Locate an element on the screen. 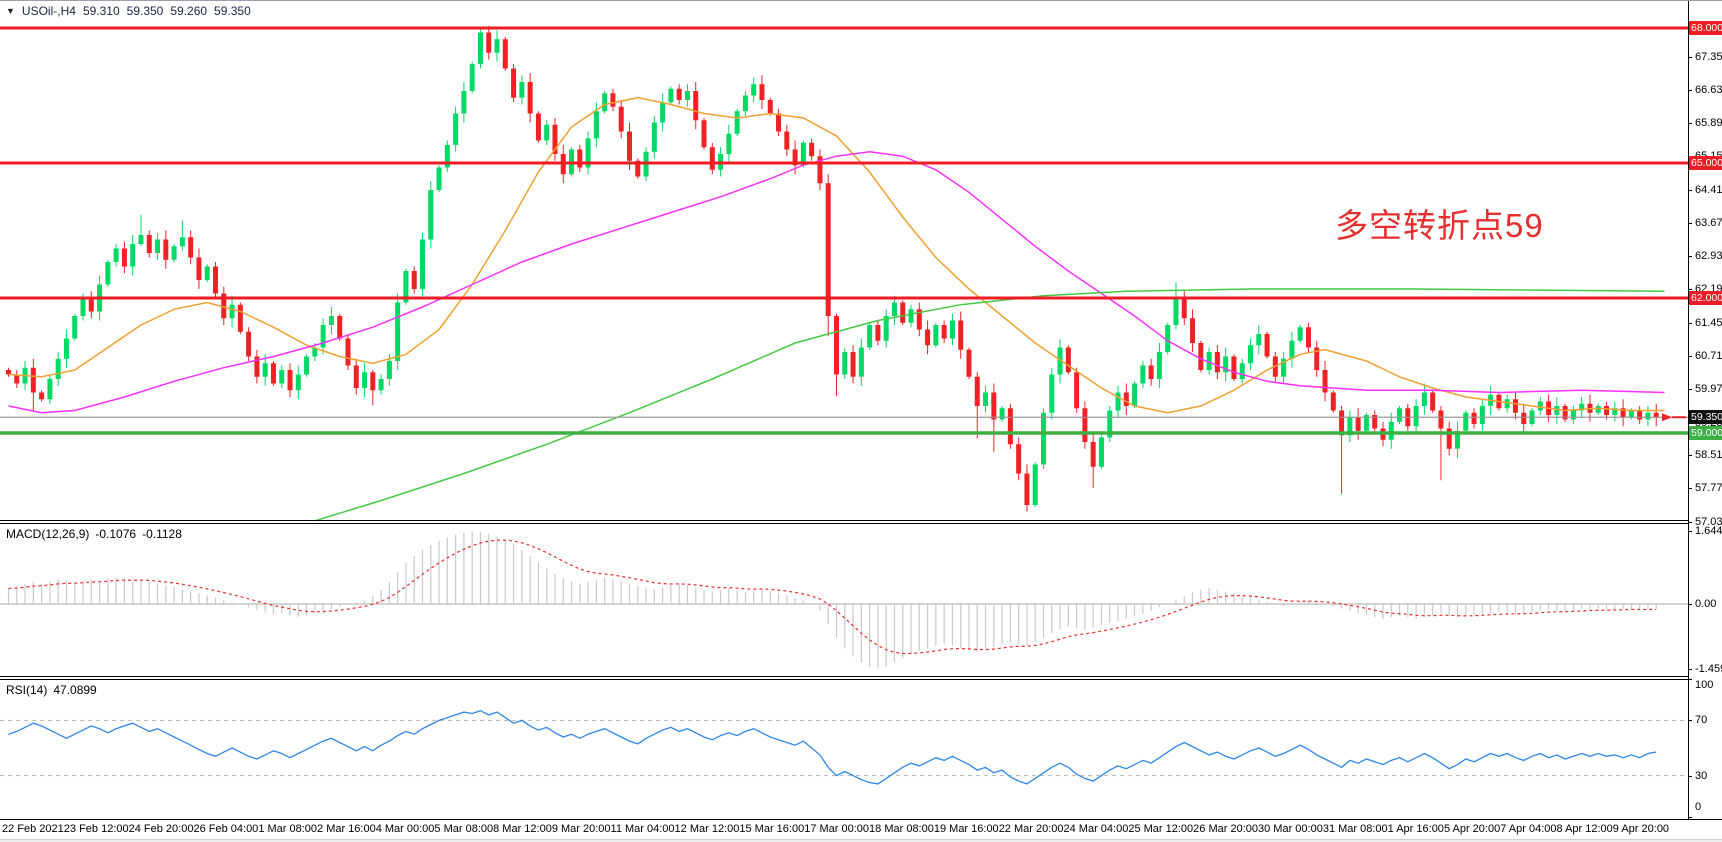 This screenshot has height=842, width=1722. time-label: 2 Mar 16:00 is located at coordinates (346, 829).